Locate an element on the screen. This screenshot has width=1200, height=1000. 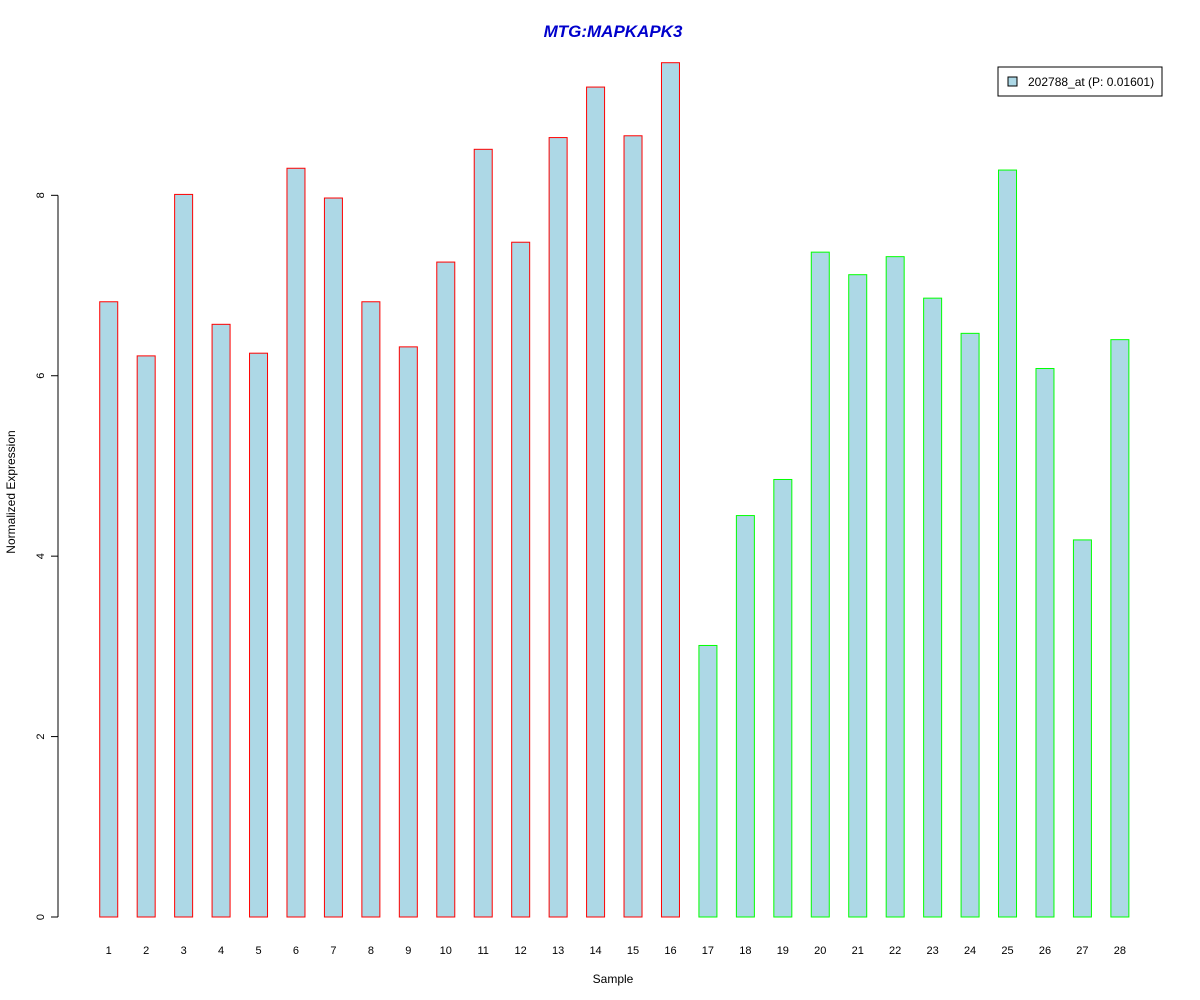
legend-label: 202788_at (P: 0.01601) is located at coordinates (1091, 82).